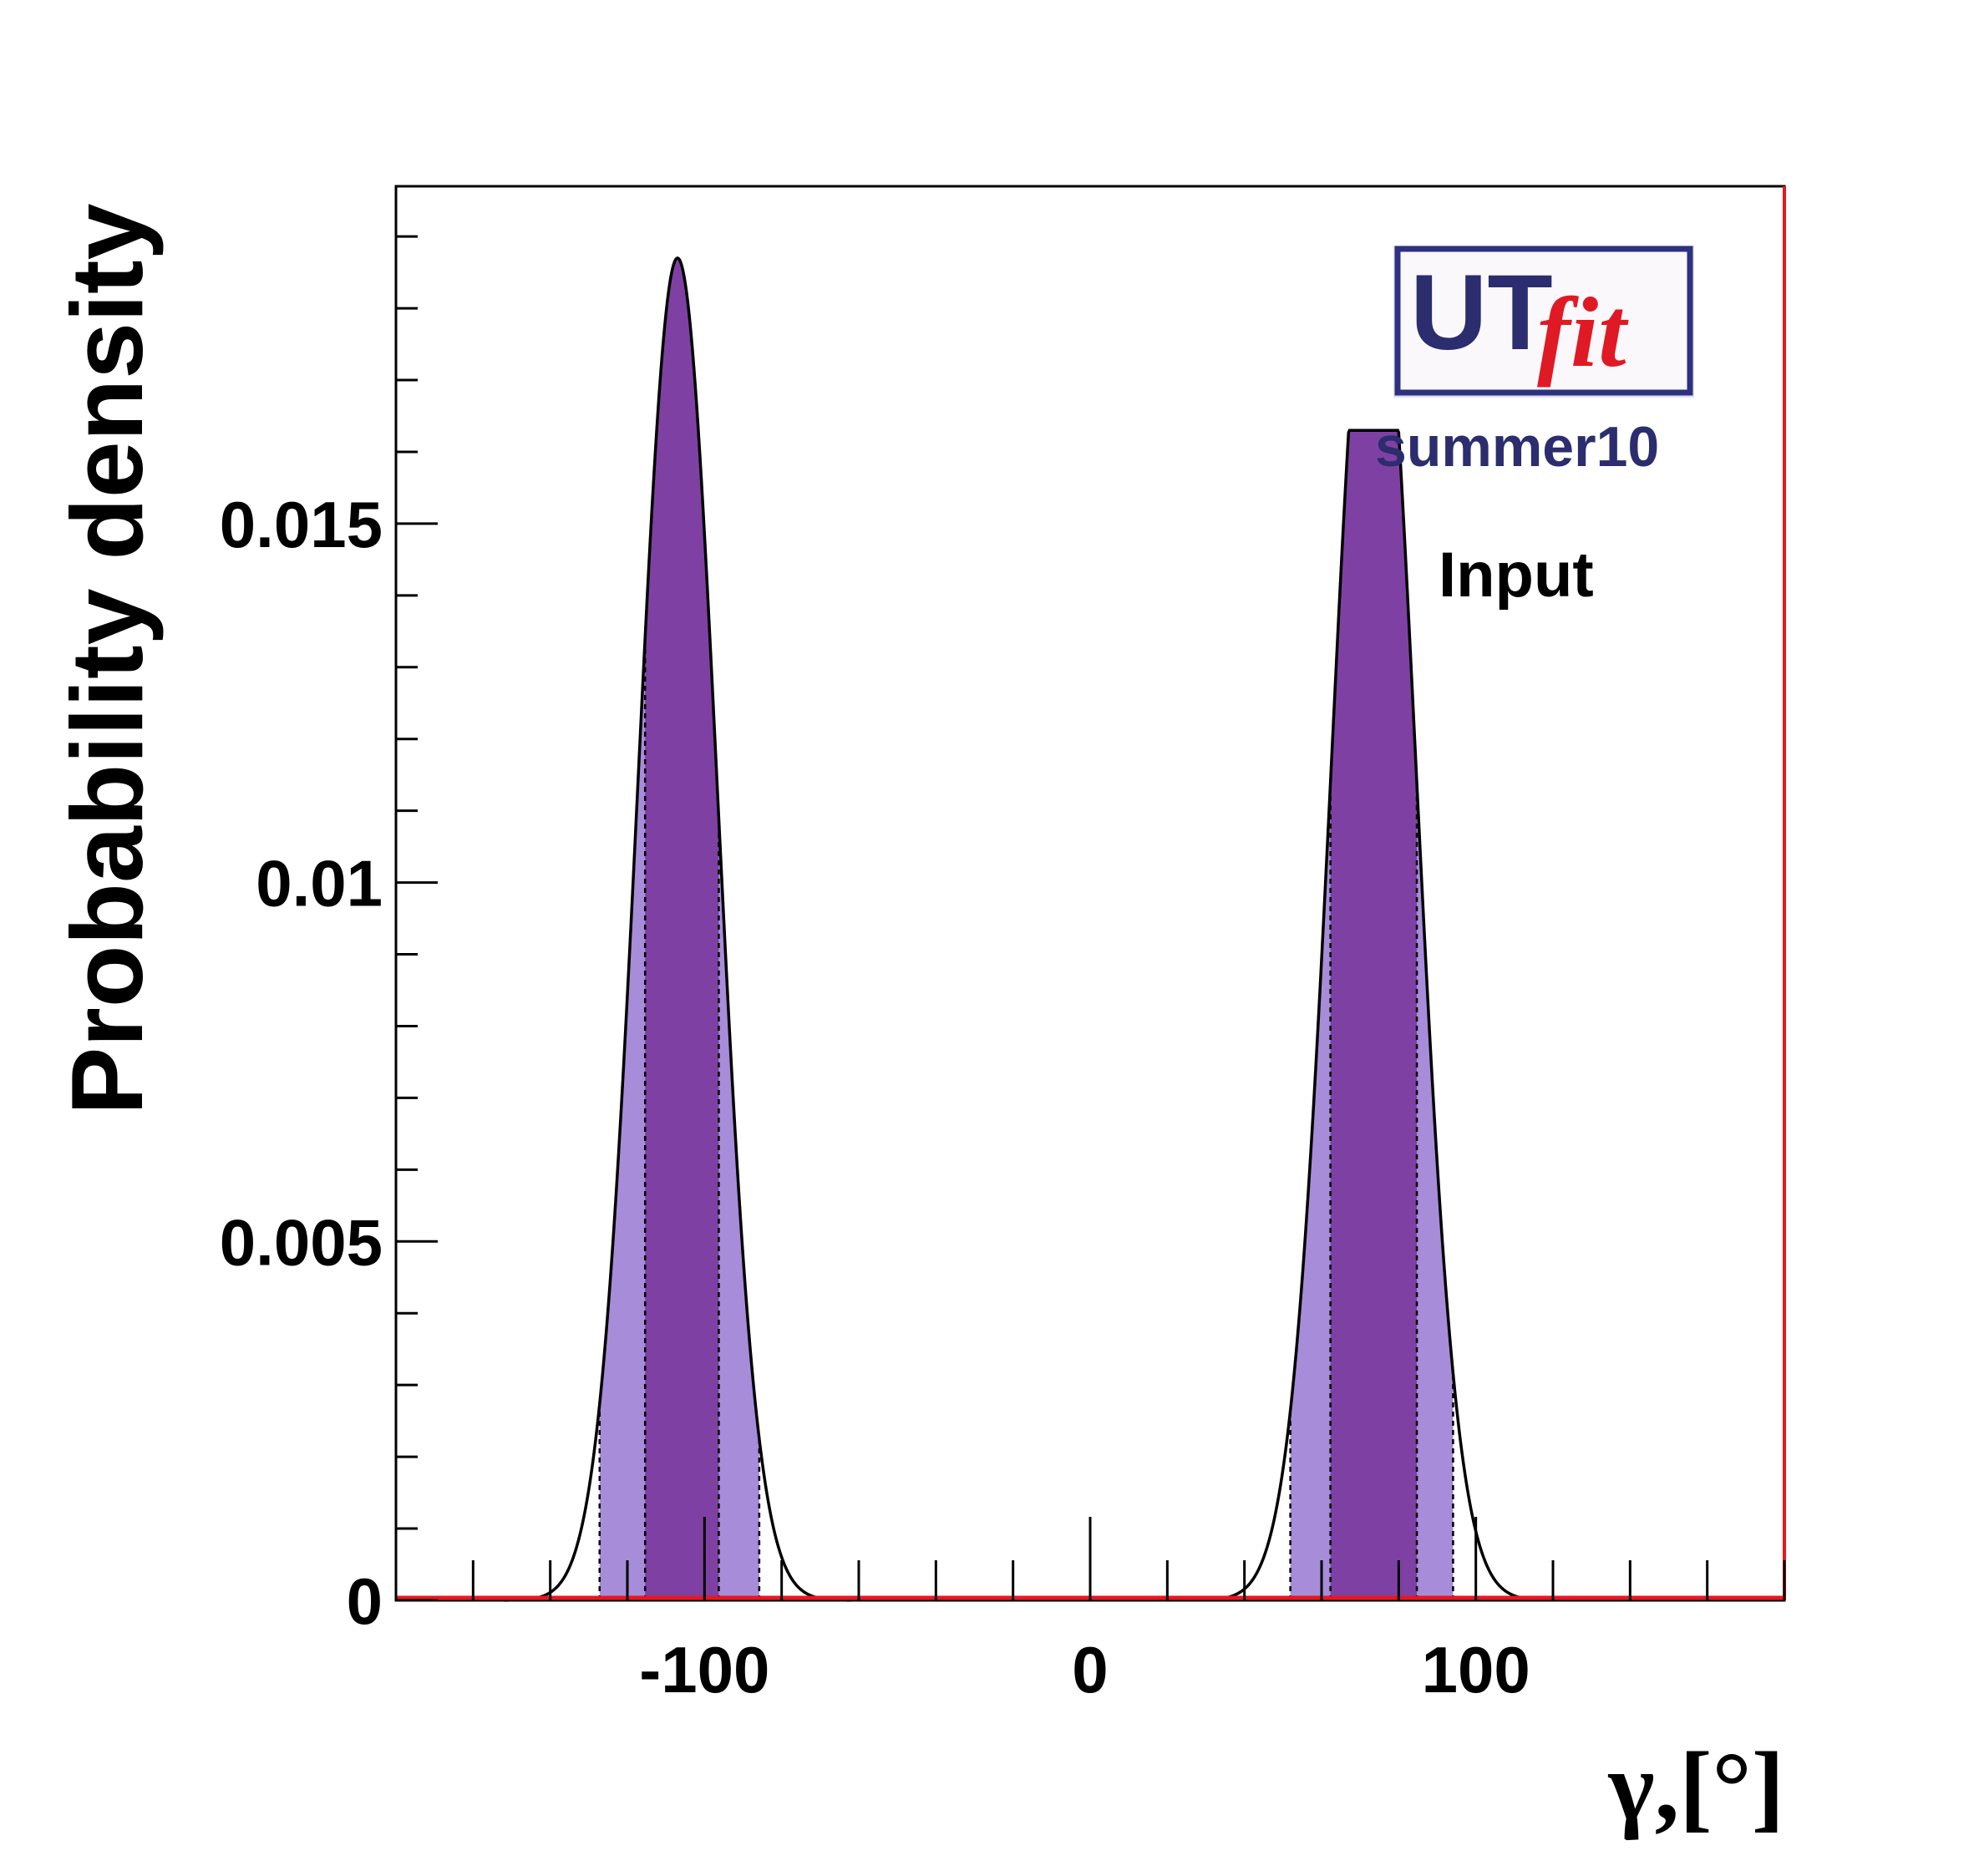 Image resolution: width=1974 pixels, height=1876 pixels. I want to click on density-curve-peak-positive, so click(1374, 1015).